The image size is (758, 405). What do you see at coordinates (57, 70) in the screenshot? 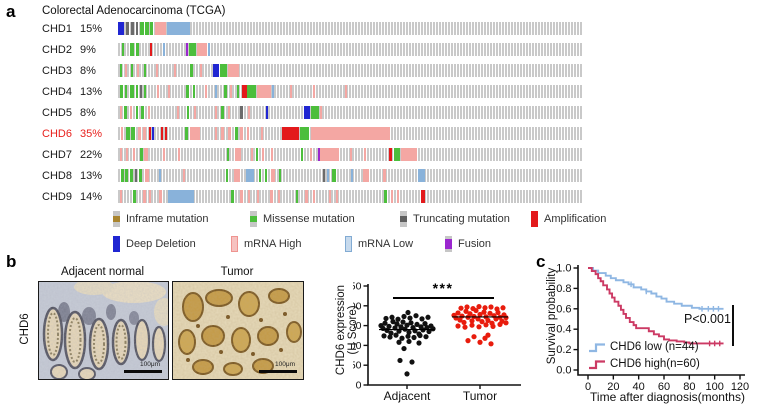
I see `gene-label: CHD3` at bounding box center [57, 70].